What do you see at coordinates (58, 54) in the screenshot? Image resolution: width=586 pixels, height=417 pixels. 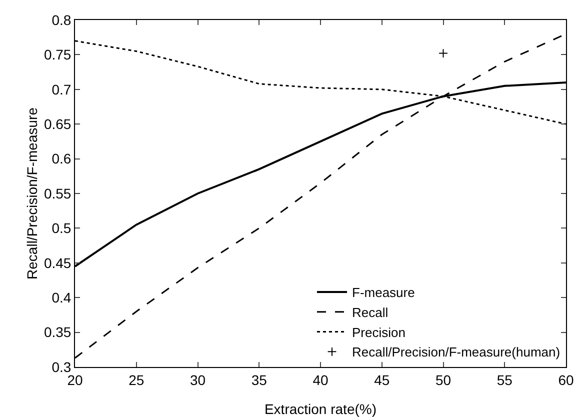 I see `y-tick-label: 0.75` at bounding box center [58, 54].